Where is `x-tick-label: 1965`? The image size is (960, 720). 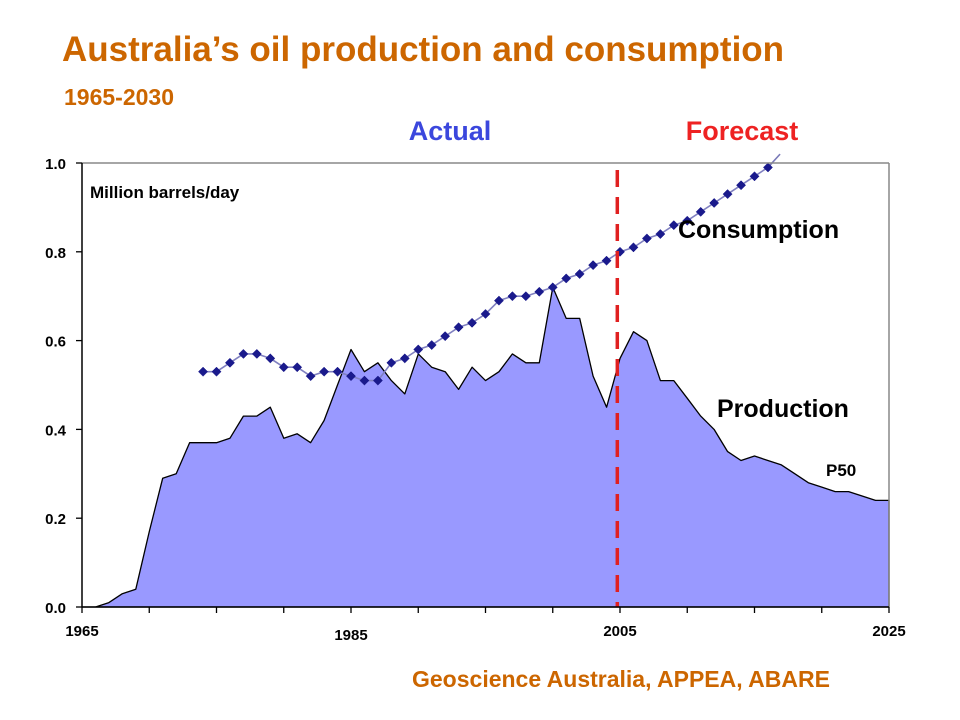
x-tick-label: 1965 is located at coordinates (81, 631).